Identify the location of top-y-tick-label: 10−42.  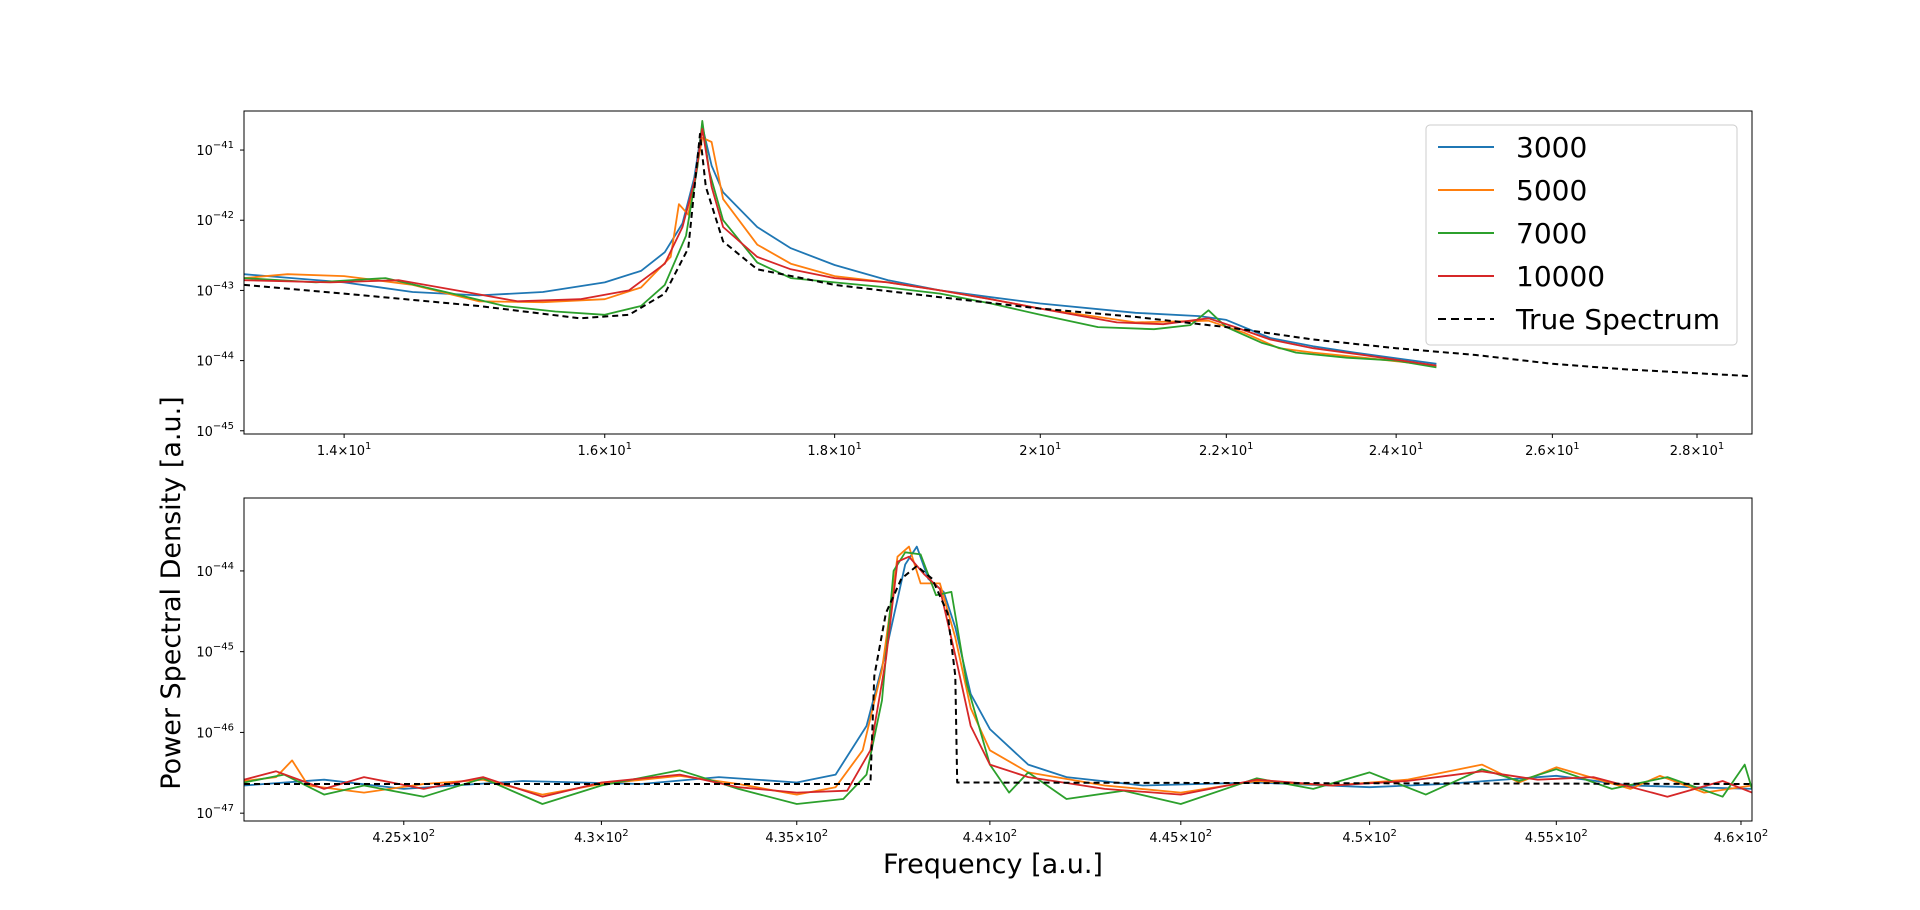
(215, 219).